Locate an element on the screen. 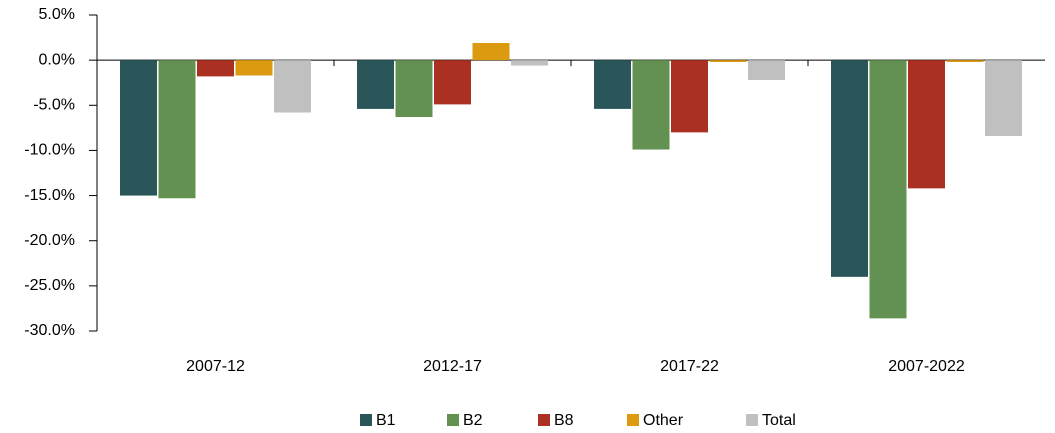  legend-label: Total is located at coordinates (779, 420).